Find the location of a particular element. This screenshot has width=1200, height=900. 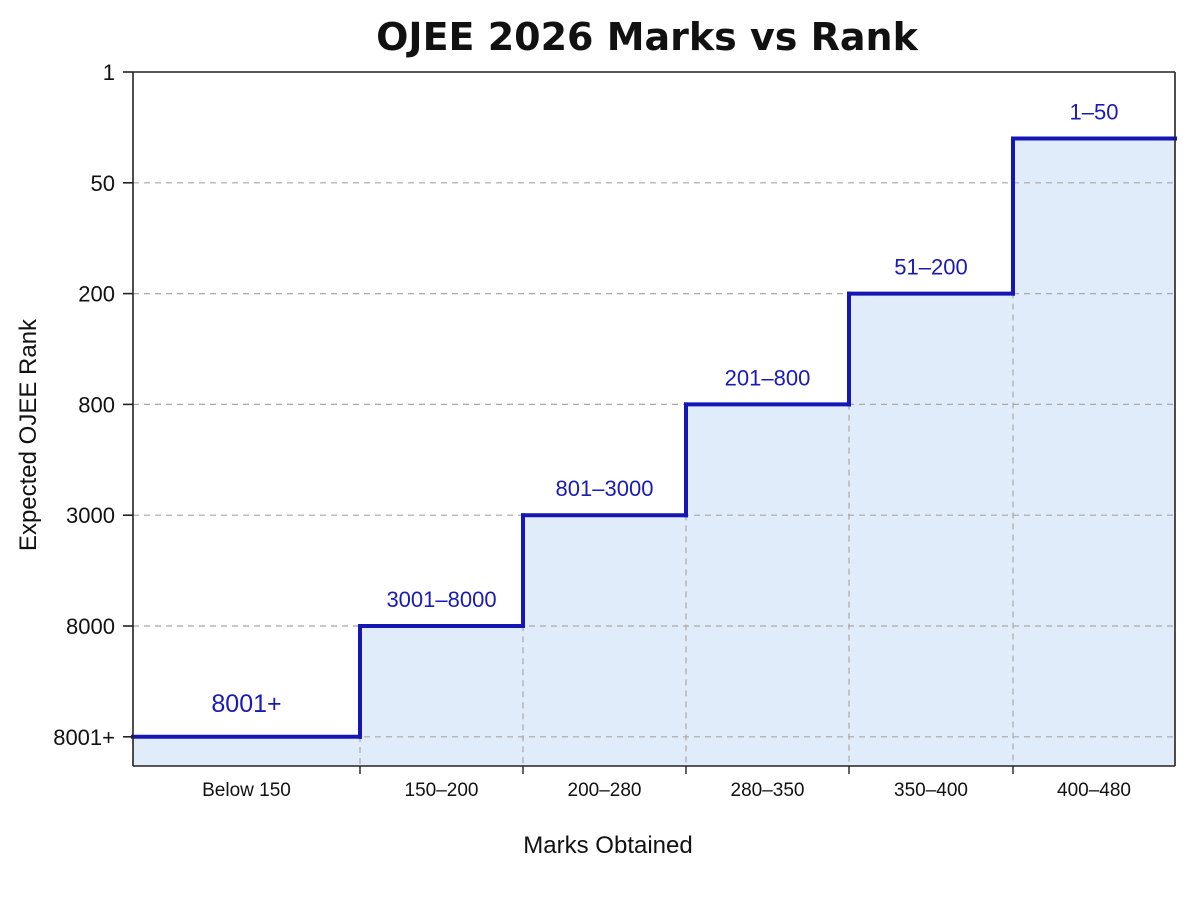

y-tick-label: 3000 is located at coordinates (90, 515).